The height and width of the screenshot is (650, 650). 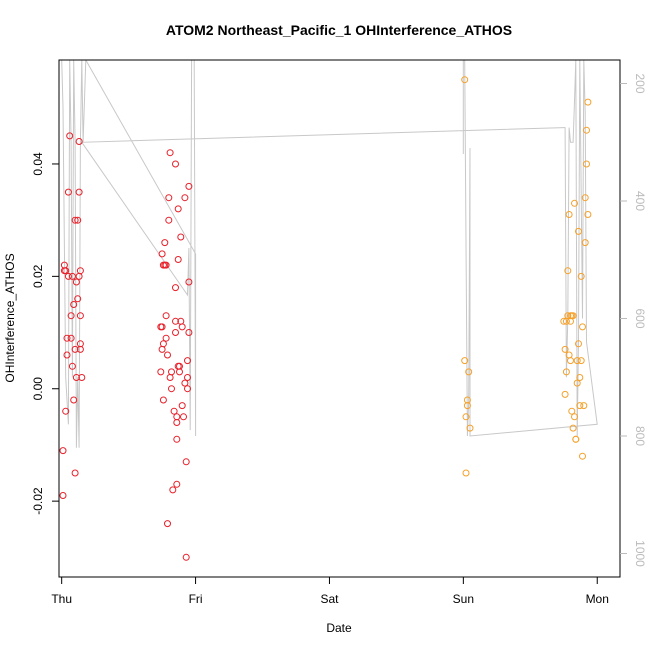 I want to click on x-axis-label: Date, so click(x=339, y=628).